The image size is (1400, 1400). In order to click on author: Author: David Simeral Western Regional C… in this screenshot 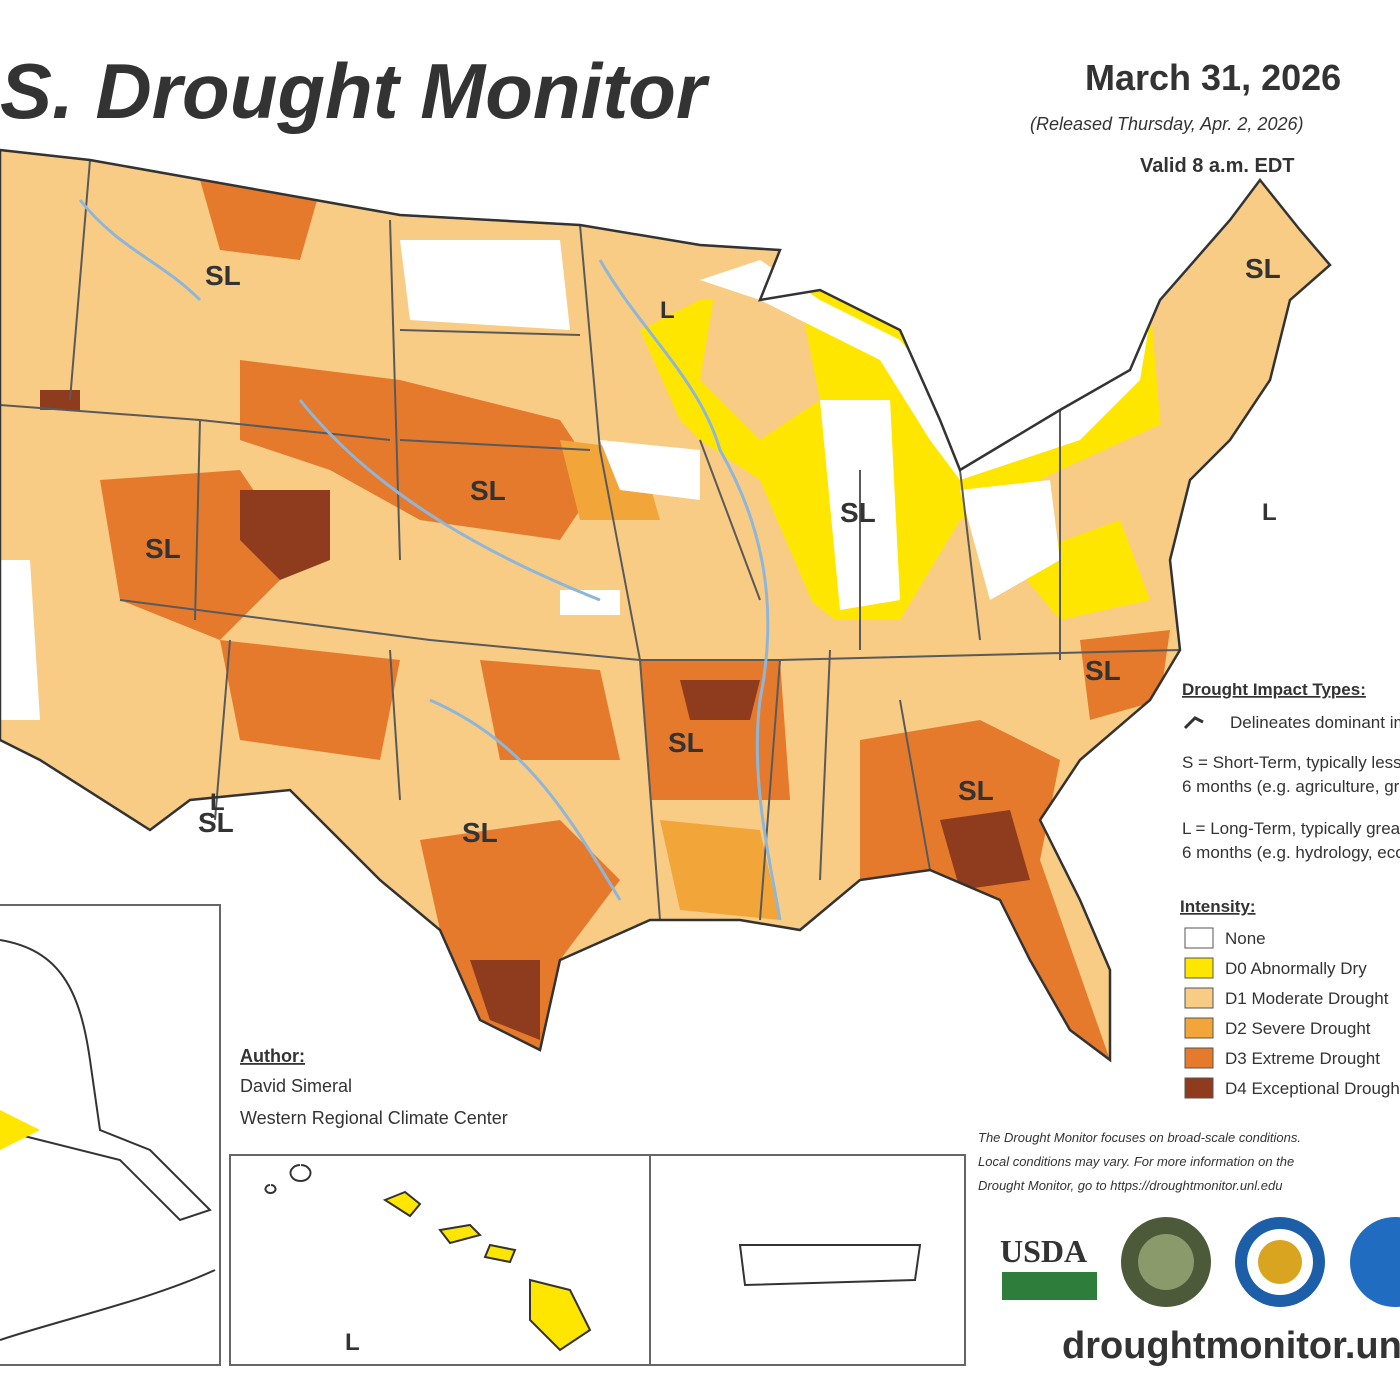, I will do `click(374, 1087)`.